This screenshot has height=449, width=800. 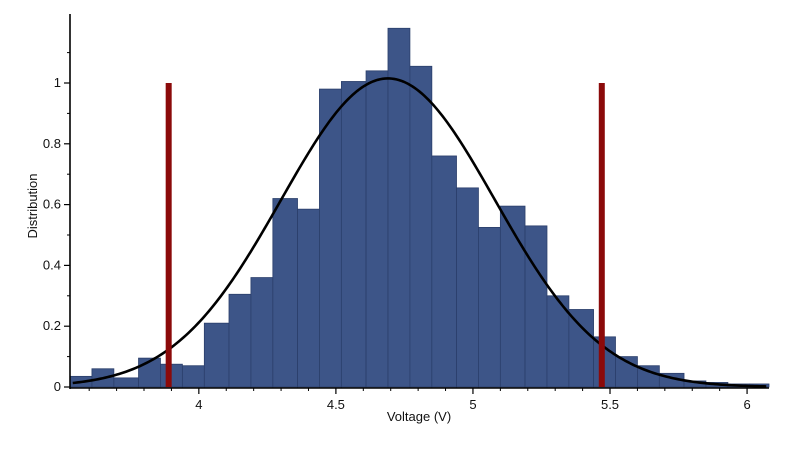 What do you see at coordinates (419, 400) in the screenshot?
I see `x-axis-ticks: 4 4.5 5 5.5 6` at bounding box center [419, 400].